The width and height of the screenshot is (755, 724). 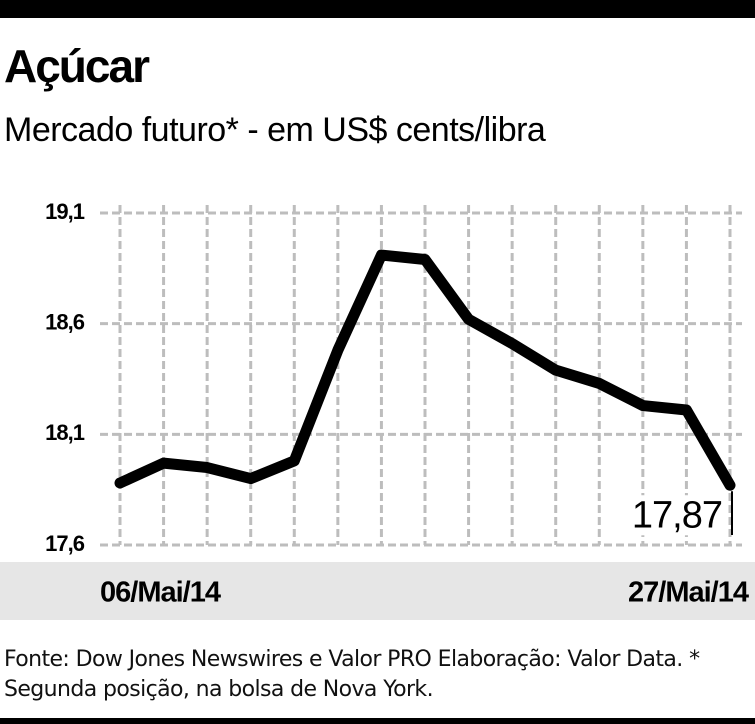 I want to click on bottom-bar, so click(x=377, y=721).